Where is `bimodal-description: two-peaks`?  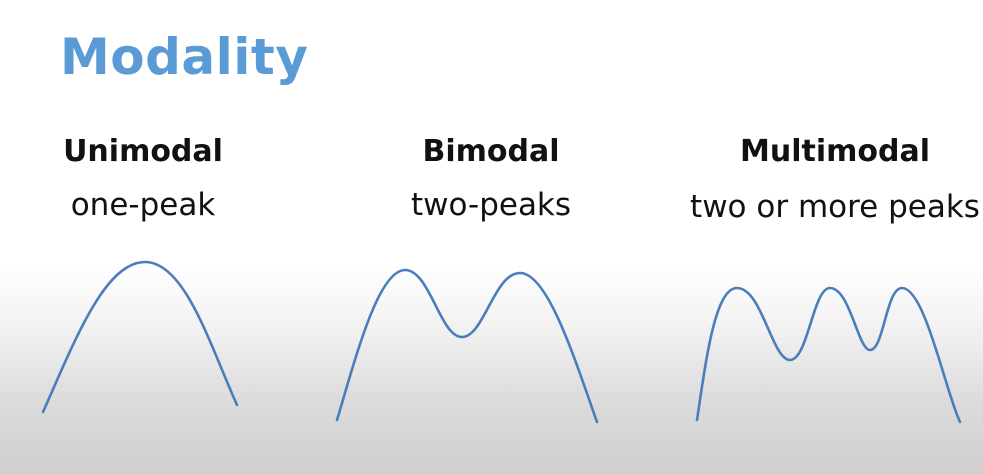
bimodal-description: two-peaks is located at coordinates (491, 205).